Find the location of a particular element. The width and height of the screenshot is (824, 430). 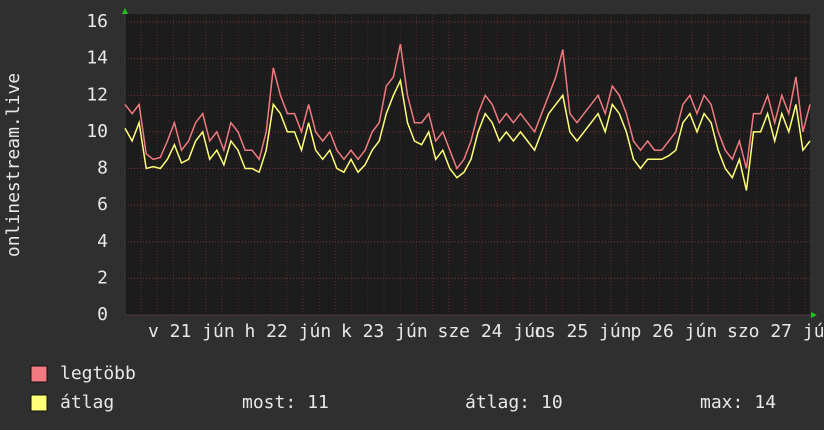

y-tick-label: 8 is located at coordinates (102, 168).